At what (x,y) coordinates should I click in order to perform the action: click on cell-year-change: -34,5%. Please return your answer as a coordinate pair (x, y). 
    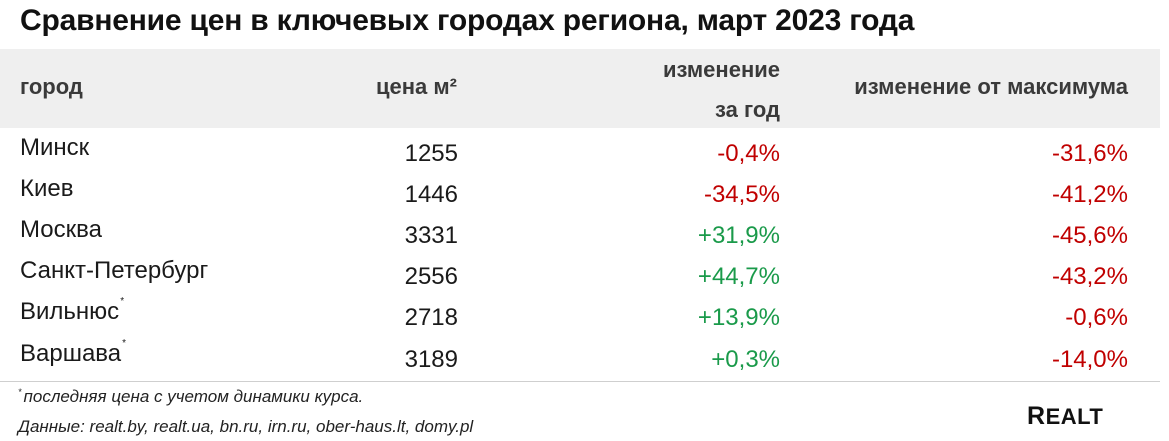
    Looking at the image, I should click on (741, 194).